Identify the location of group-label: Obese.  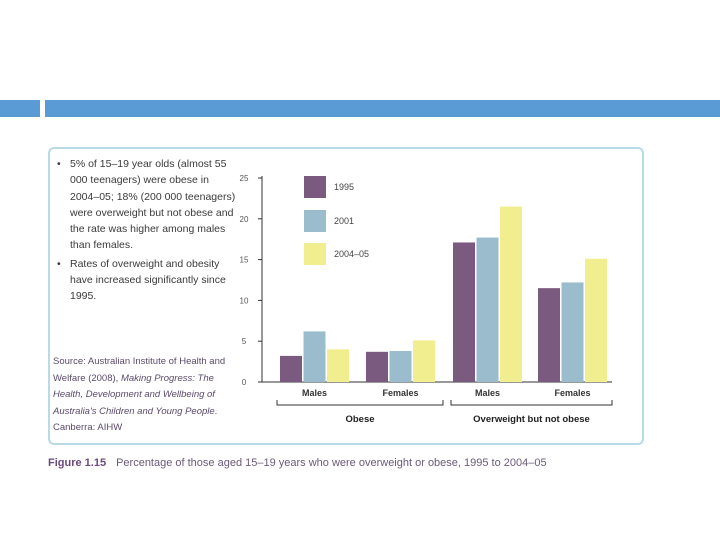
(359, 419).